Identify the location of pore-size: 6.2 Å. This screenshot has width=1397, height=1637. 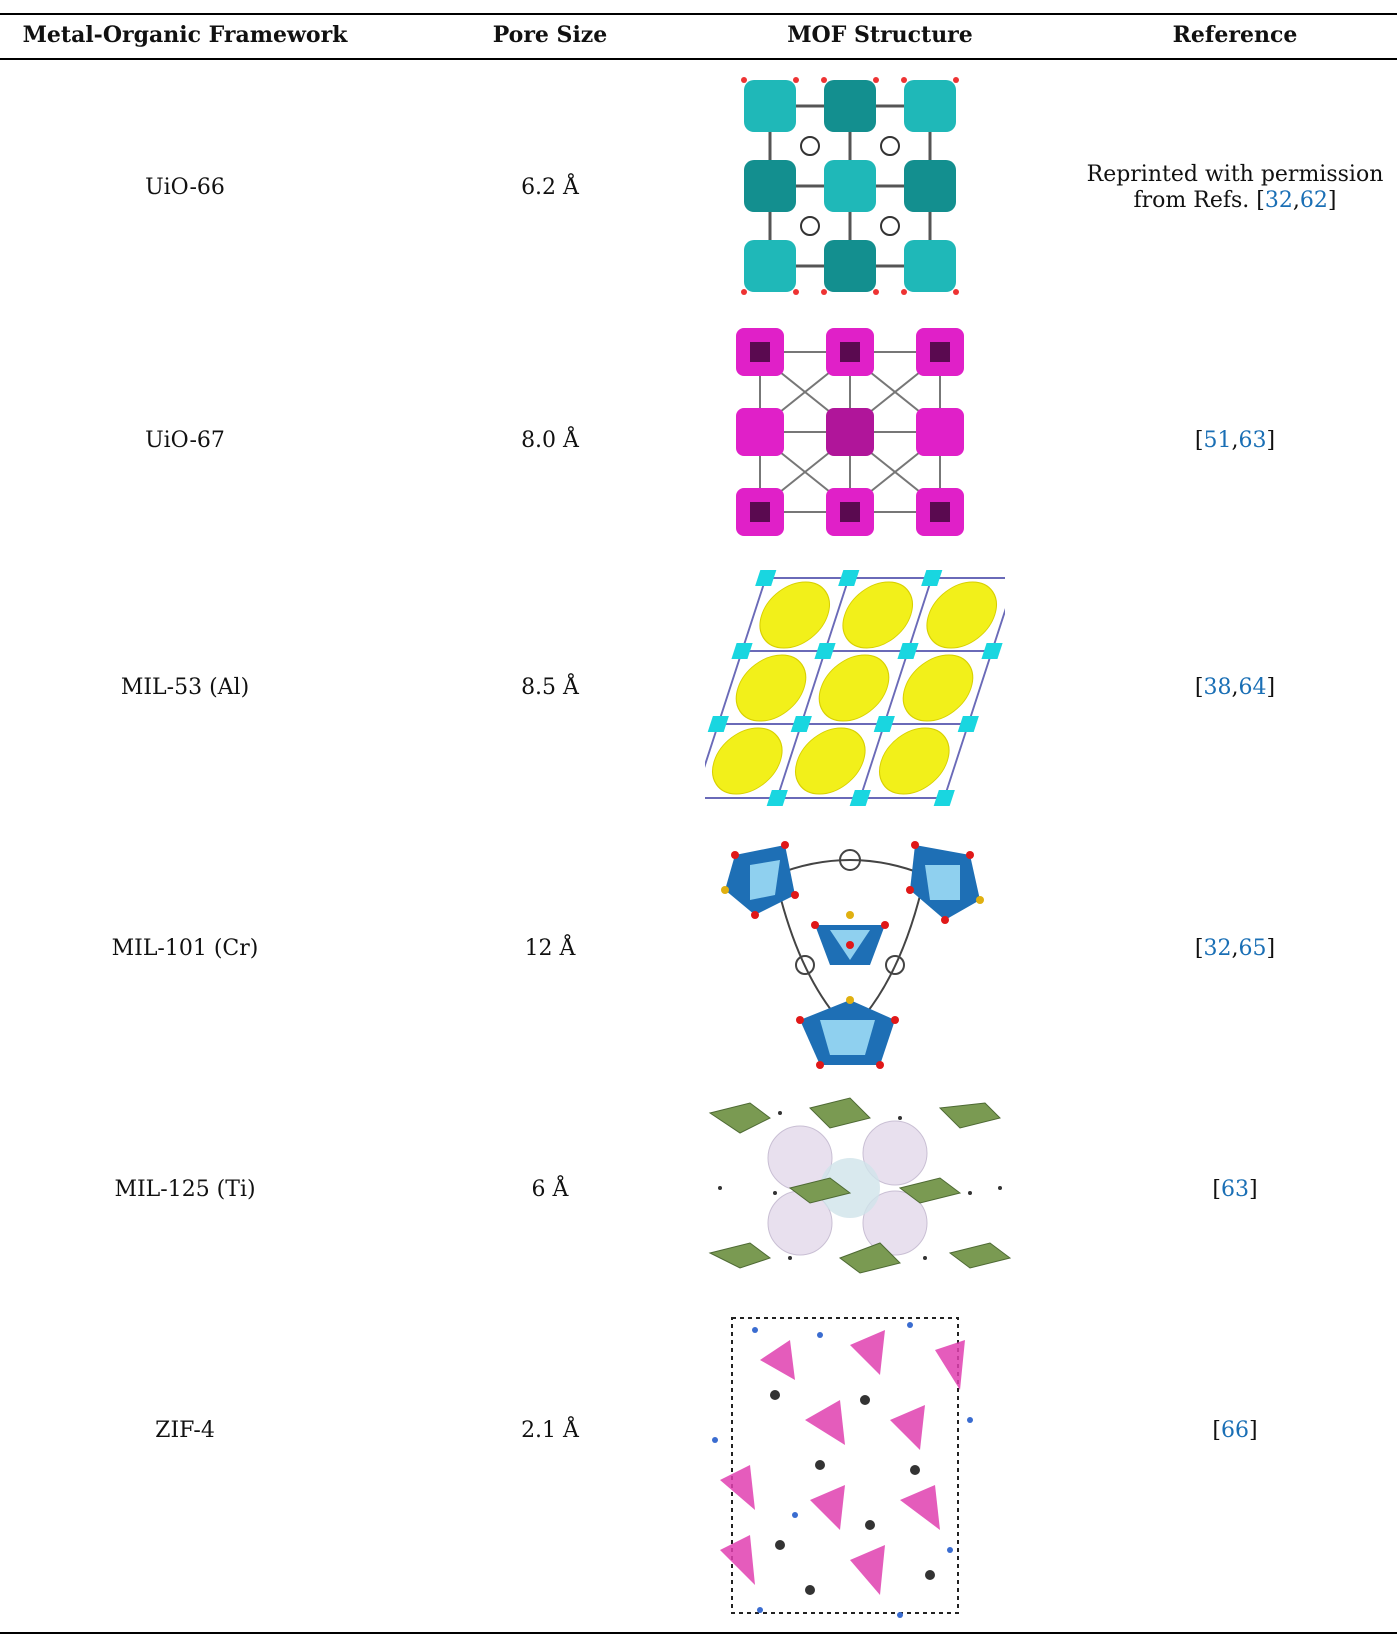
(550, 187).